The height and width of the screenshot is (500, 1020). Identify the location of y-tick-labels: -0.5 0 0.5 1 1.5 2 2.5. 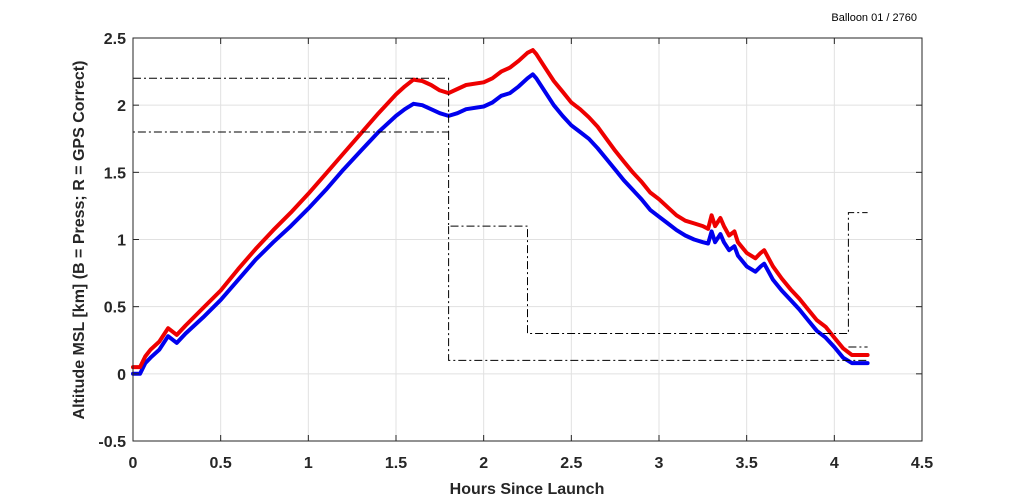
(112, 241).